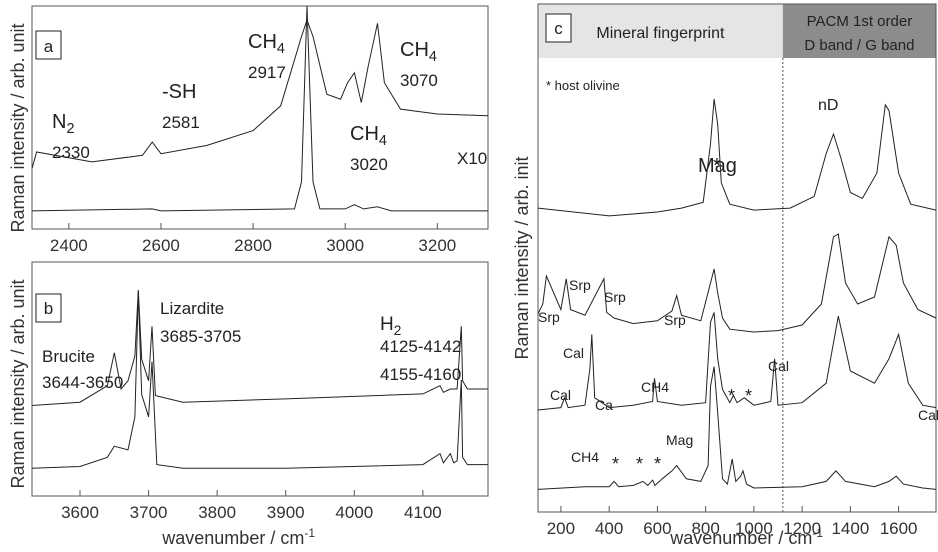 Image resolution: width=938 pixels, height=552 pixels. I want to click on x-tick-label: 3700, so click(149, 512).